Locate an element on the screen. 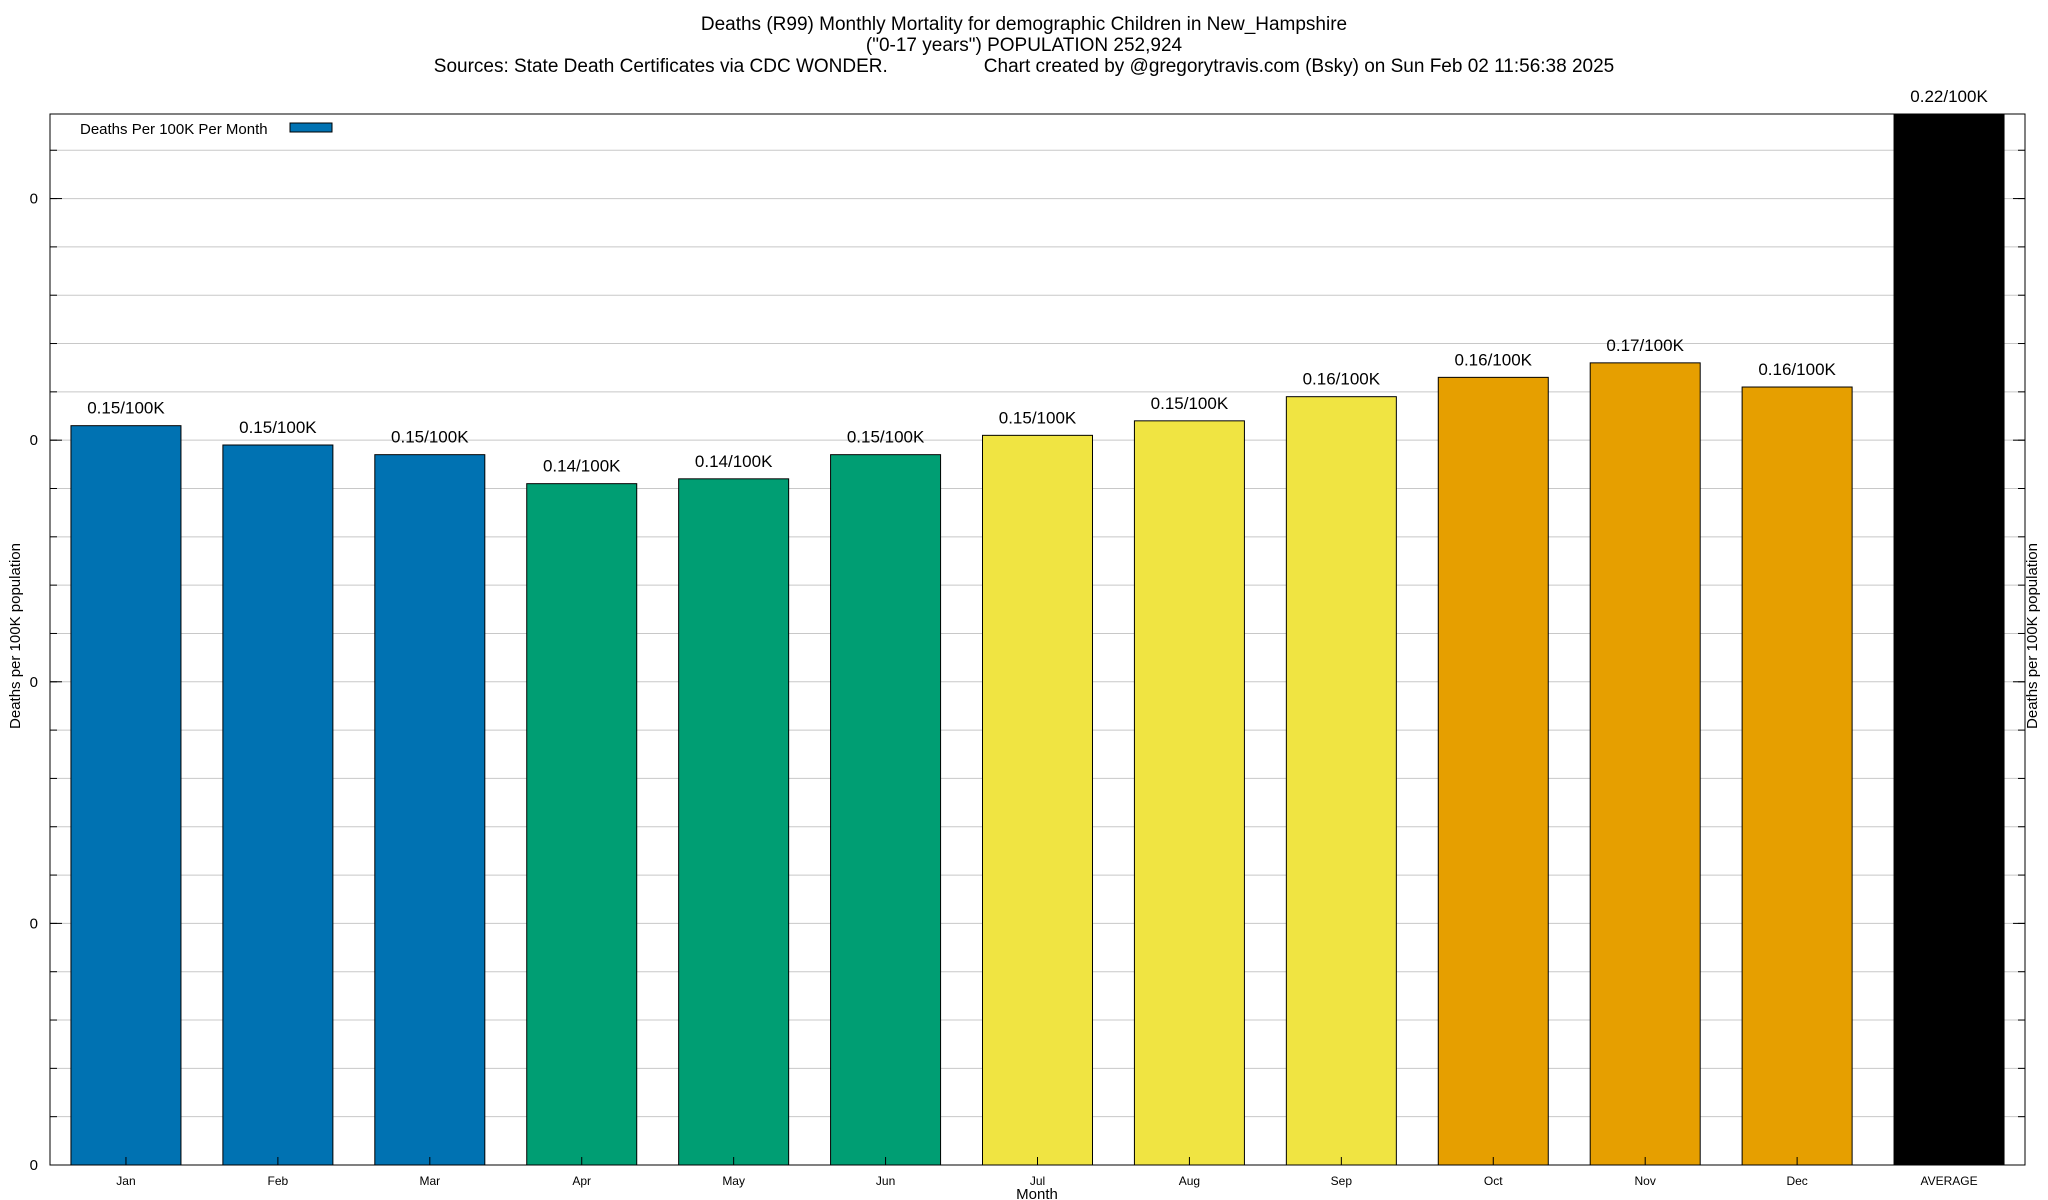 The width and height of the screenshot is (2048, 1200). chart-subtitle: ("0-17 years") POPULATION 252,924 is located at coordinates (1024, 45).